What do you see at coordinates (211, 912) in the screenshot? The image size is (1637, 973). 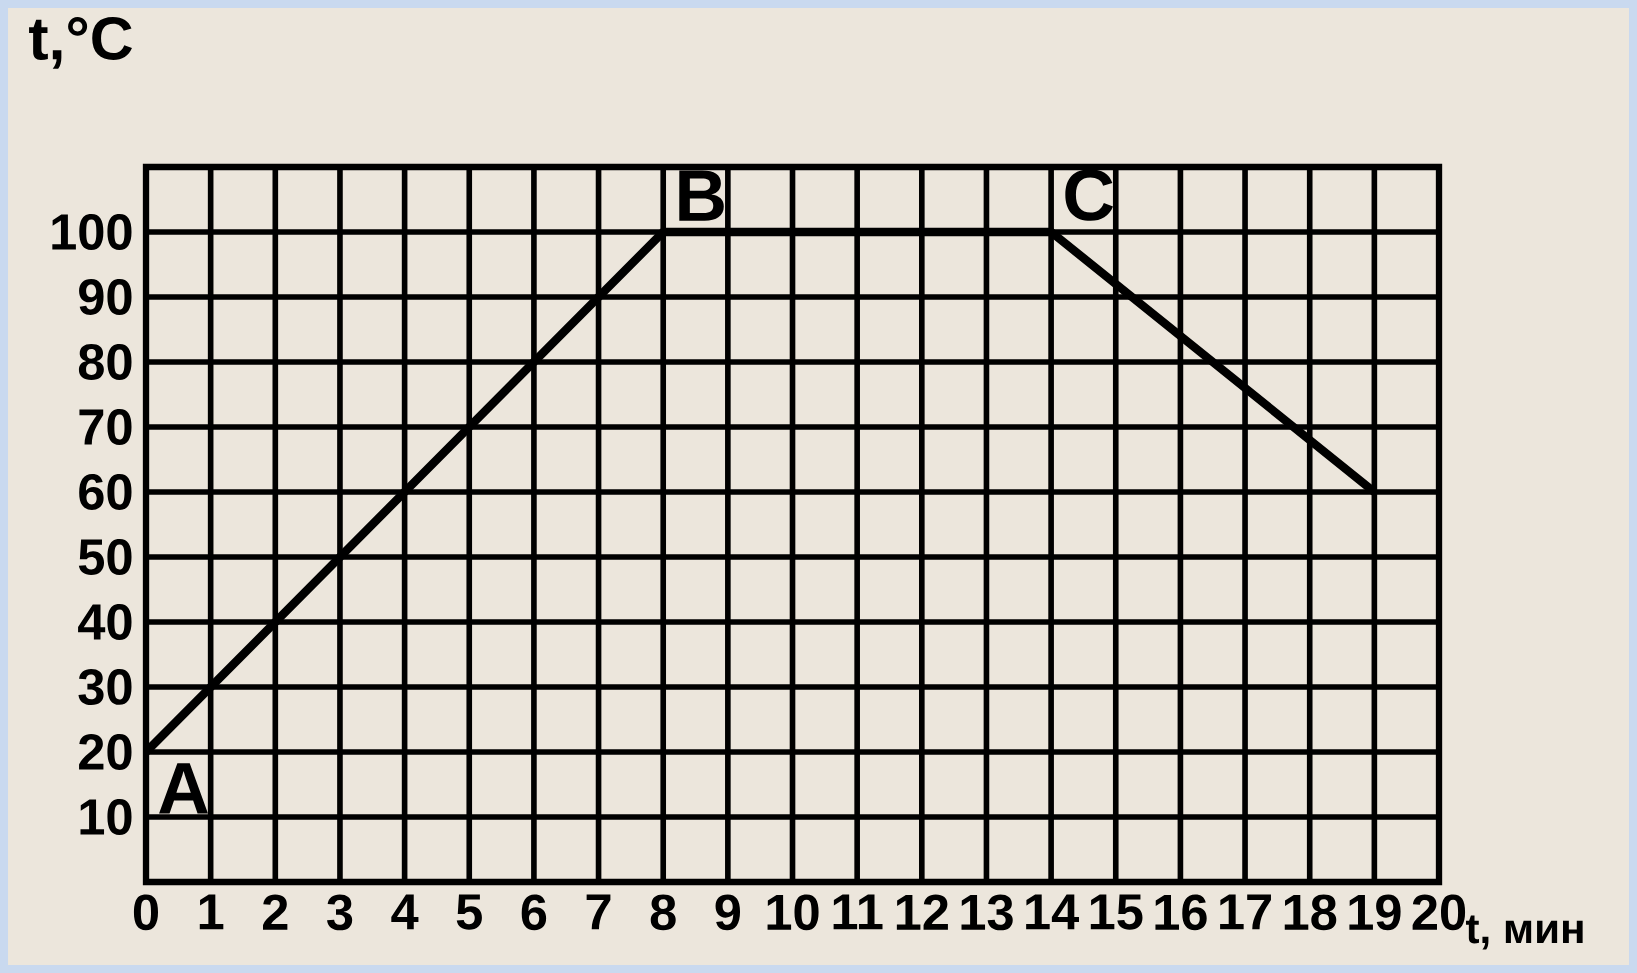 I see `x-tick-label: 1` at bounding box center [211, 912].